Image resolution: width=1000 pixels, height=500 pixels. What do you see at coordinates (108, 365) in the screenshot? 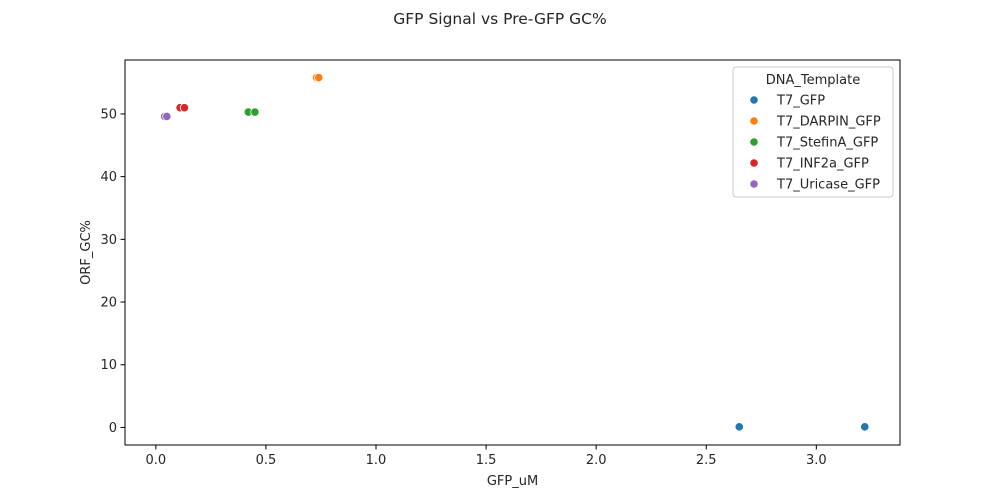
I see `y-tick-label: 10` at bounding box center [108, 365].